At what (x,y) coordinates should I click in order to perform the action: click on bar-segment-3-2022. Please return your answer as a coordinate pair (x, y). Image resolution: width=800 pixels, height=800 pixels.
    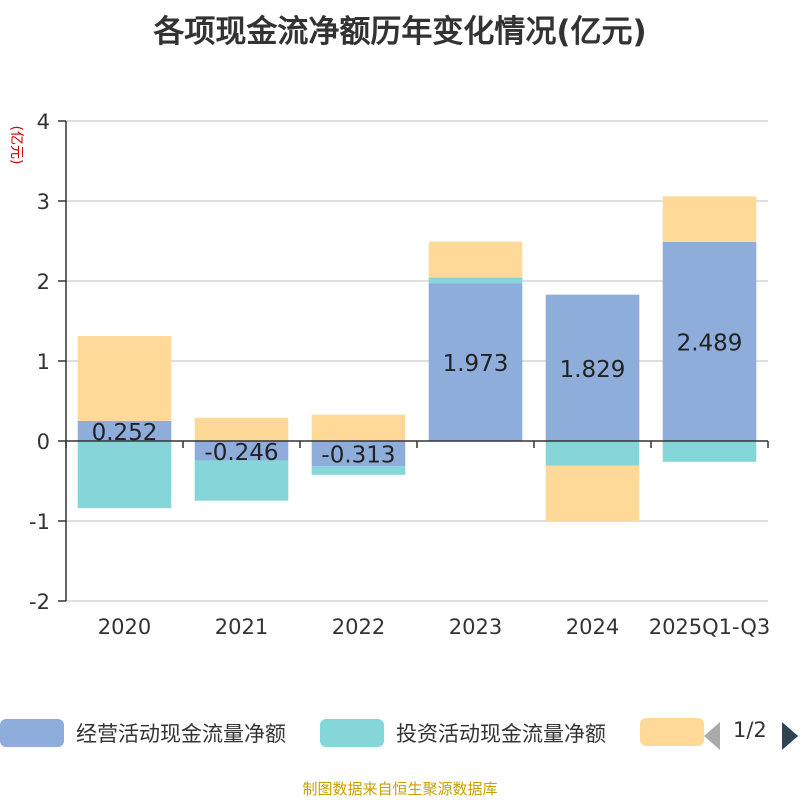
    Looking at the image, I should click on (358, 427).